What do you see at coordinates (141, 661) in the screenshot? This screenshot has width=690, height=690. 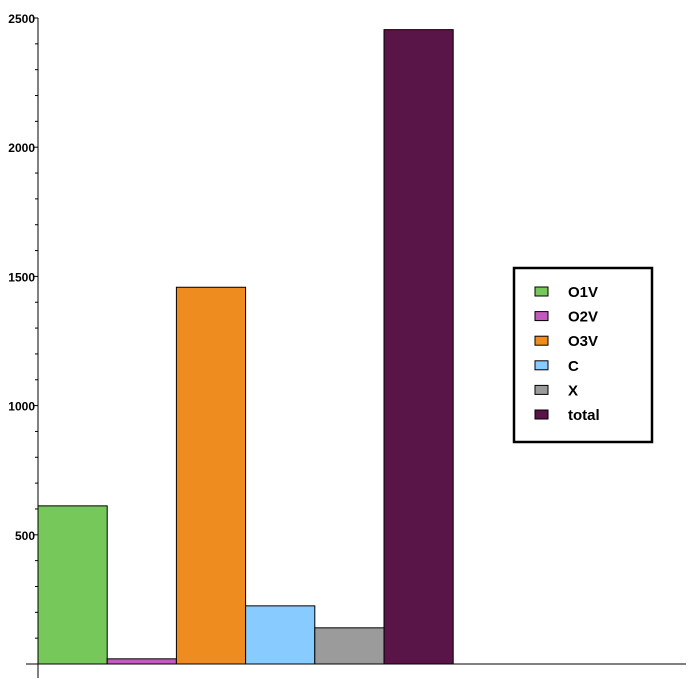 I see `bar-o2v` at bounding box center [141, 661].